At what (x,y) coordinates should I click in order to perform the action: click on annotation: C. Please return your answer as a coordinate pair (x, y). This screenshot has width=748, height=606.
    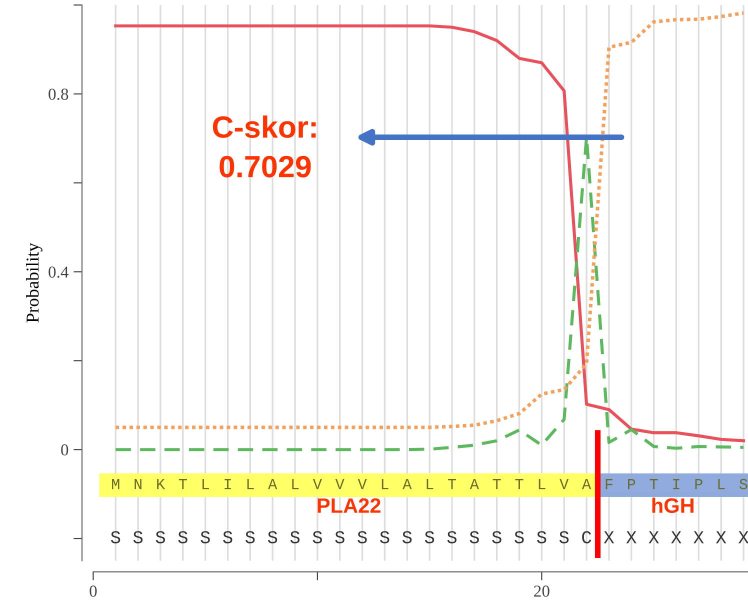
    Looking at the image, I should click on (587, 537).